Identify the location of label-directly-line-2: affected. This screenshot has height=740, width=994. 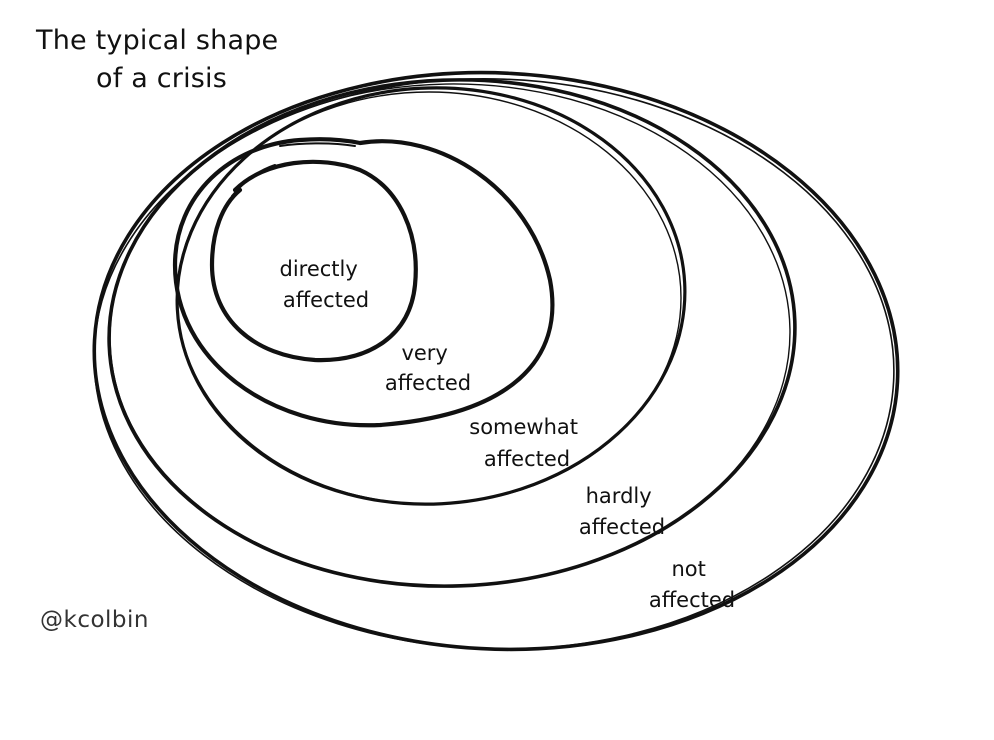
(326, 300).